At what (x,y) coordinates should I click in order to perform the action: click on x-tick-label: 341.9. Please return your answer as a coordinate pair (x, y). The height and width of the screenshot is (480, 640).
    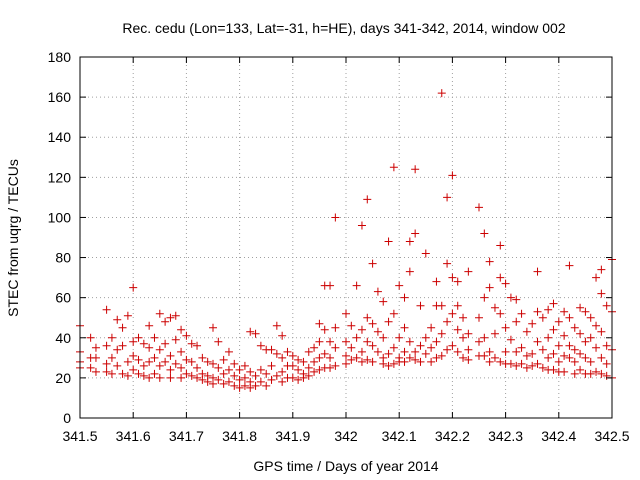
    Looking at the image, I should click on (292, 436).